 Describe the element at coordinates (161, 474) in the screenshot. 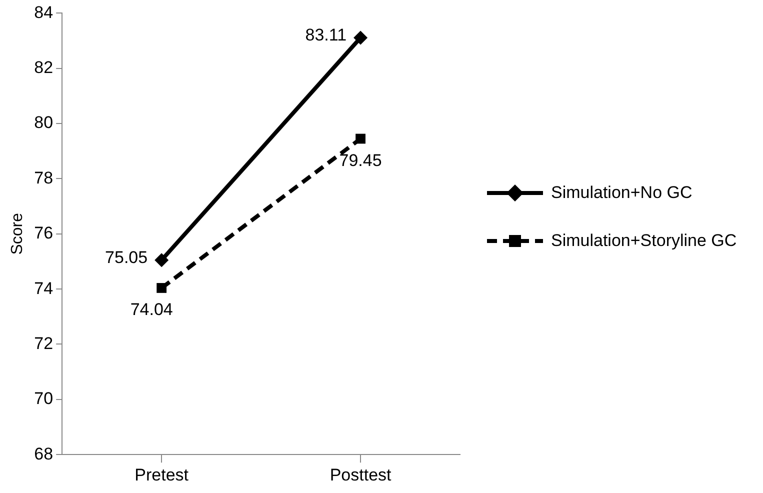

I see `x-tick-label: Pretest` at that location.